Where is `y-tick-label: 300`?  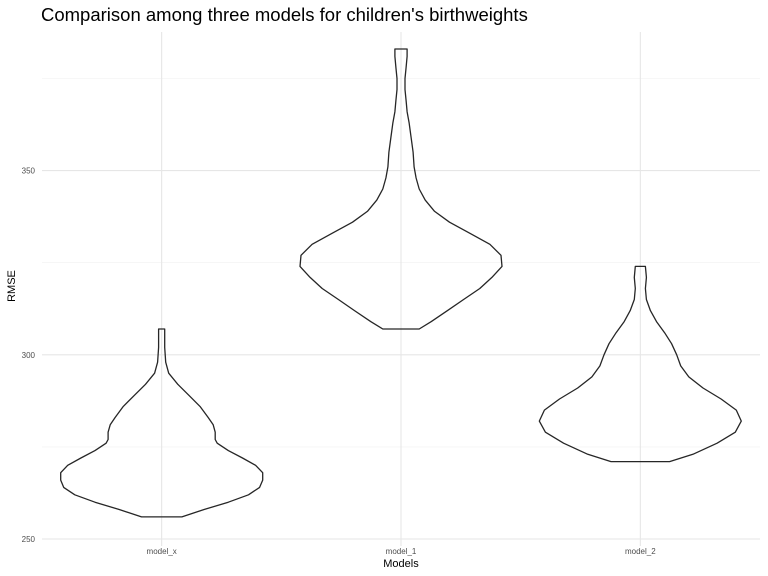
y-tick-label: 300 is located at coordinates (29, 355).